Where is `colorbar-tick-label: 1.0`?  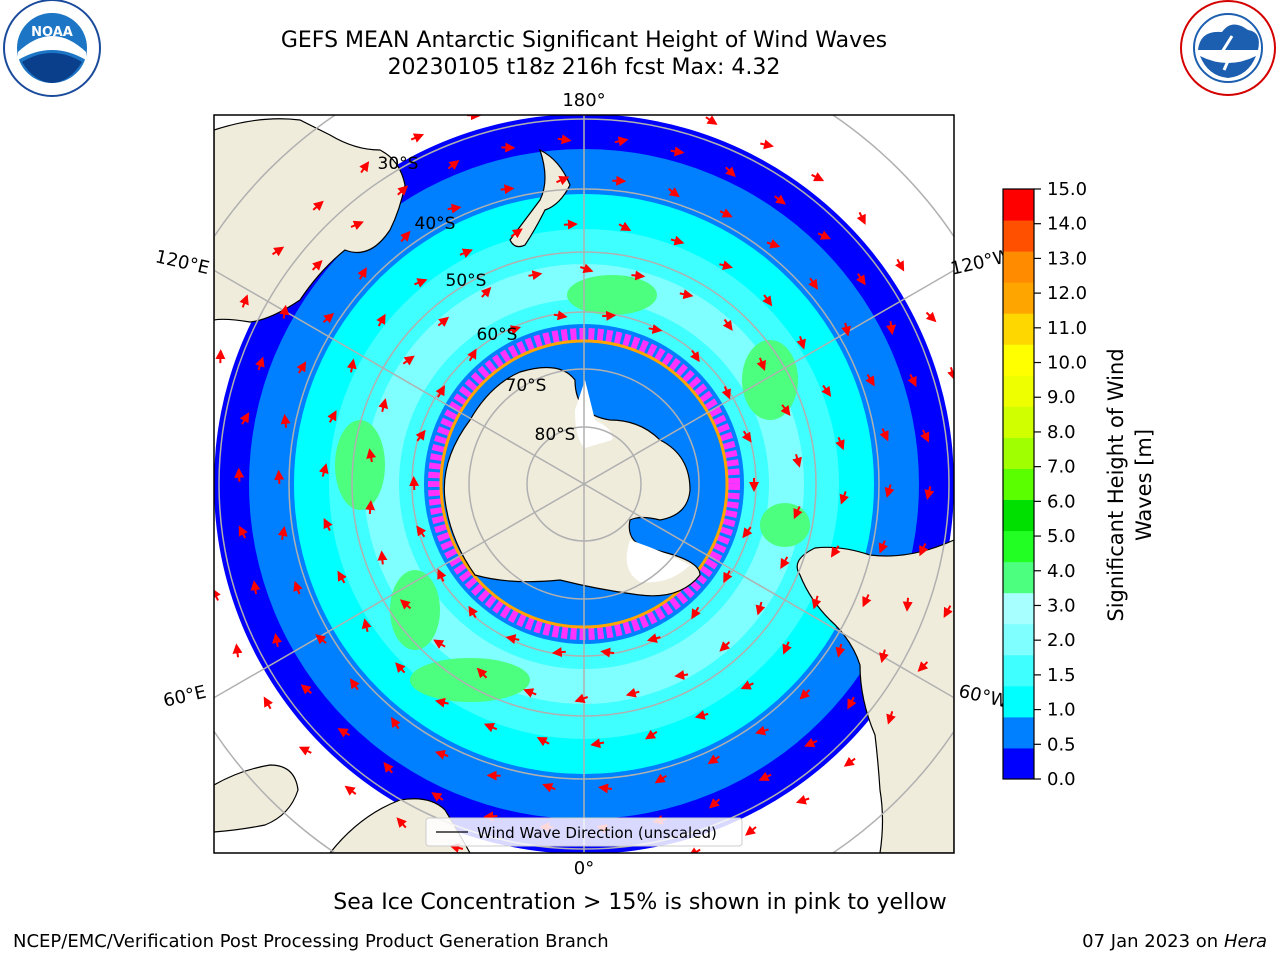 colorbar-tick-label: 1.0 is located at coordinates (1061, 710).